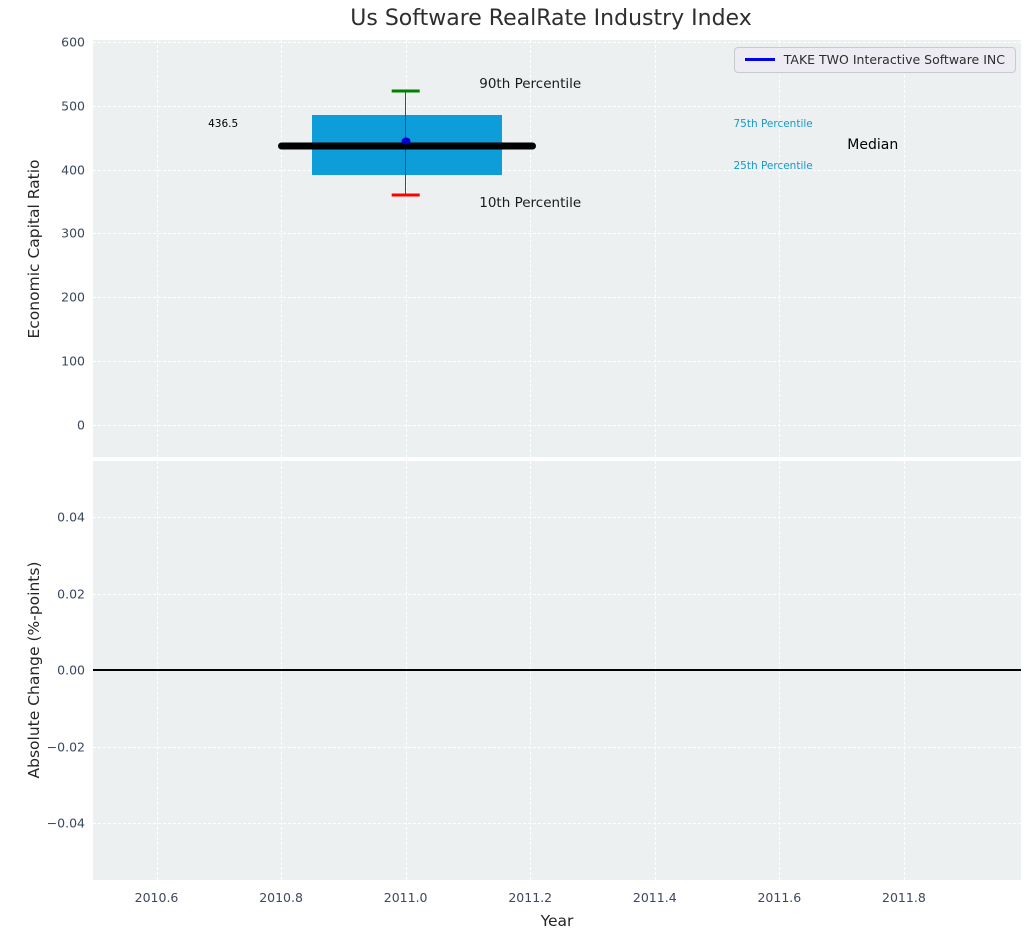 The height and width of the screenshot is (942, 1034). I want to click on x-tick-label: 2011.0, so click(405, 897).